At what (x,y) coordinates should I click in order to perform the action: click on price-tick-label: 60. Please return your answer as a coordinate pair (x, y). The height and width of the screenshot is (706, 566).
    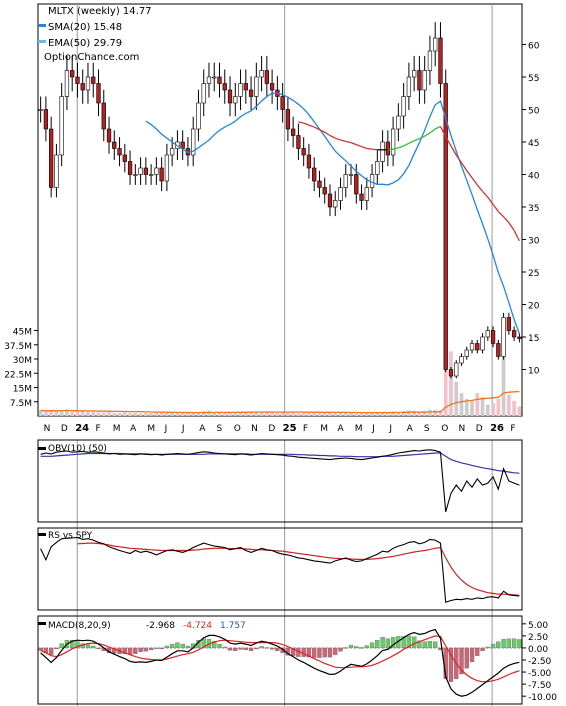
    Looking at the image, I should click on (534, 47).